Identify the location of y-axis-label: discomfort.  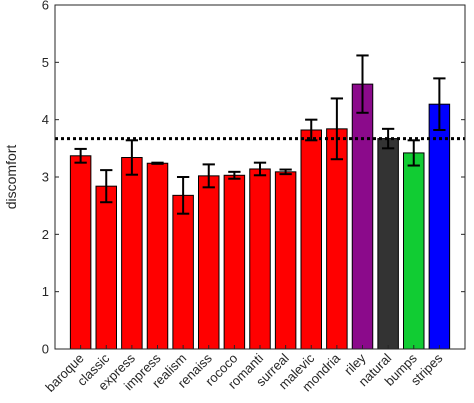
(11, 177).